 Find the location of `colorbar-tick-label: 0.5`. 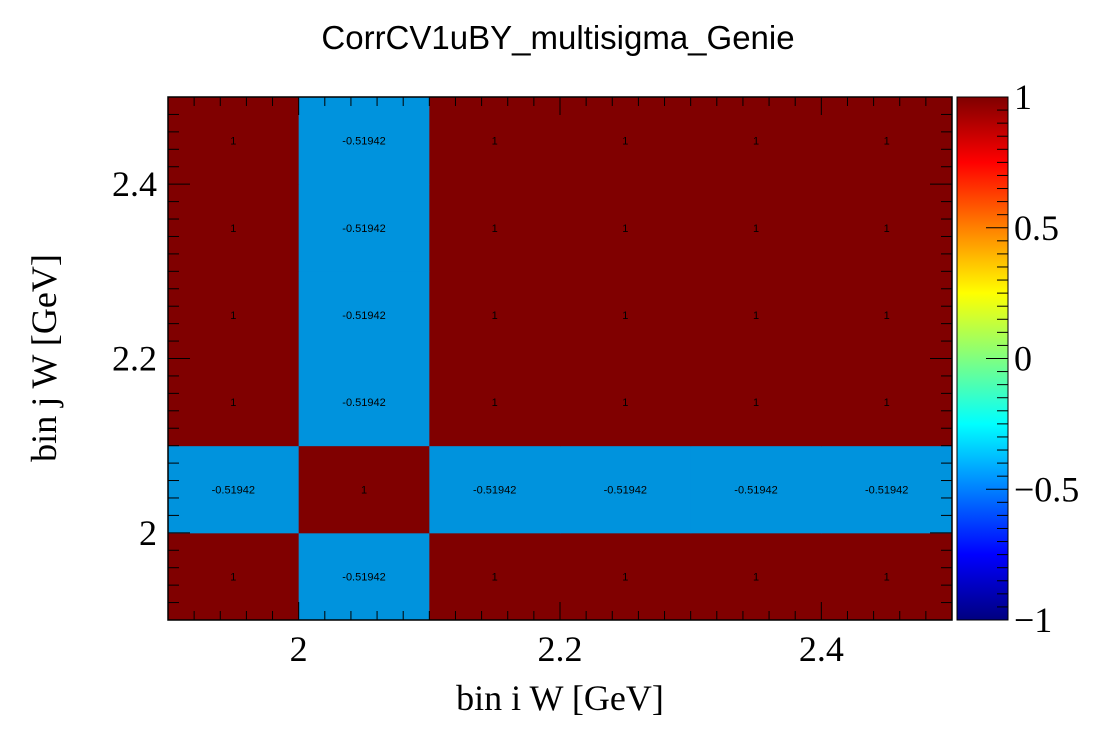

colorbar-tick-label: 0.5 is located at coordinates (1036, 228).